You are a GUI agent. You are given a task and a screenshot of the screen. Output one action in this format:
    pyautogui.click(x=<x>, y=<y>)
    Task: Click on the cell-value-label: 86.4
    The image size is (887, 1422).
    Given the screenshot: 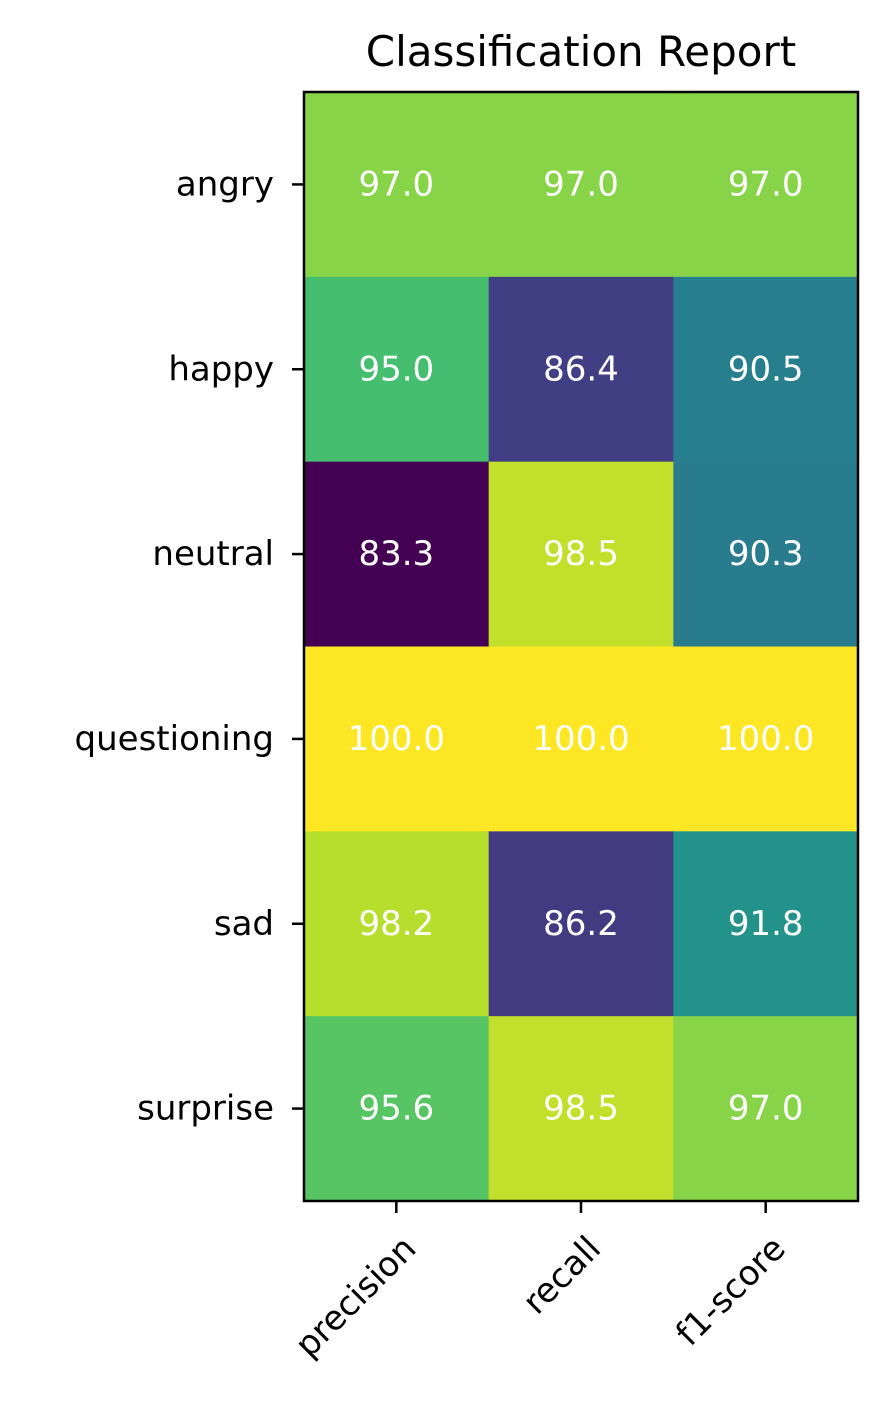 What is the action you would take?
    pyautogui.click(x=581, y=369)
    